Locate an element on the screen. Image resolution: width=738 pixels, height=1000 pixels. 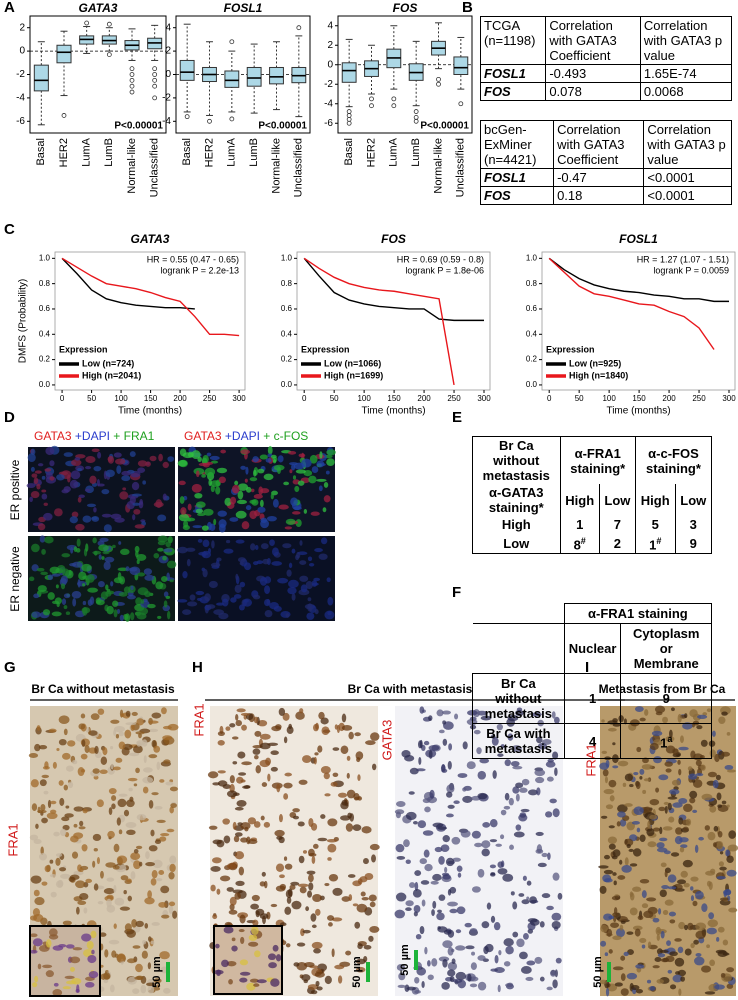
stain-label: FRA1 is located at coordinates (12, 839).